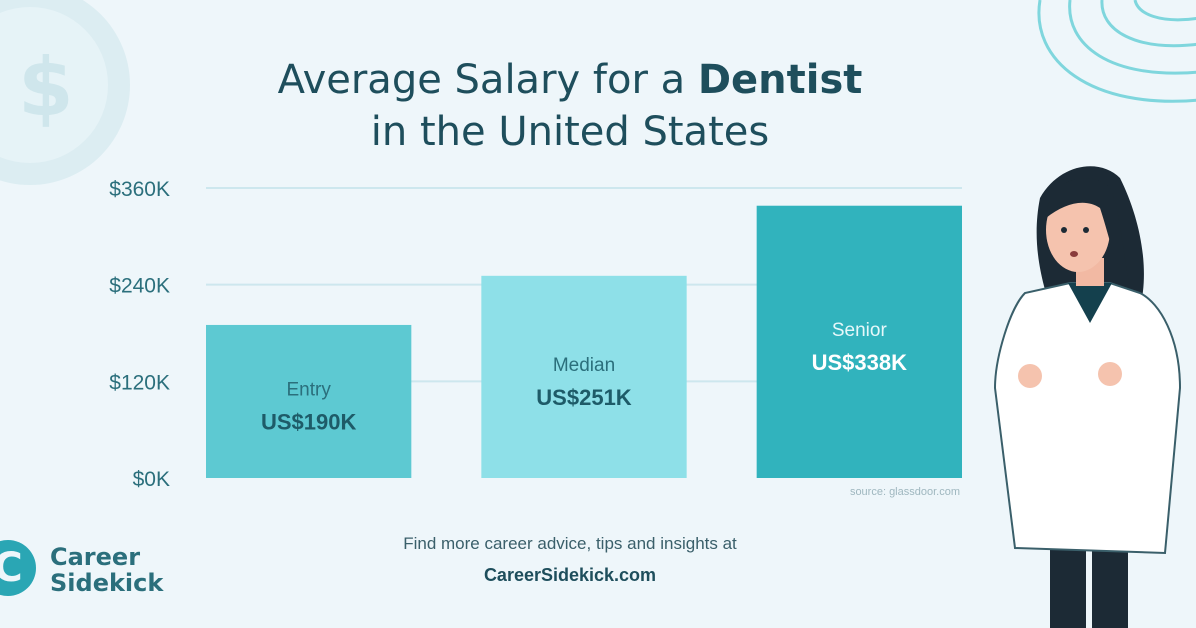 This screenshot has width=1196, height=628. What do you see at coordinates (309, 421) in the screenshot?
I see `value-label: US$190K` at bounding box center [309, 421].